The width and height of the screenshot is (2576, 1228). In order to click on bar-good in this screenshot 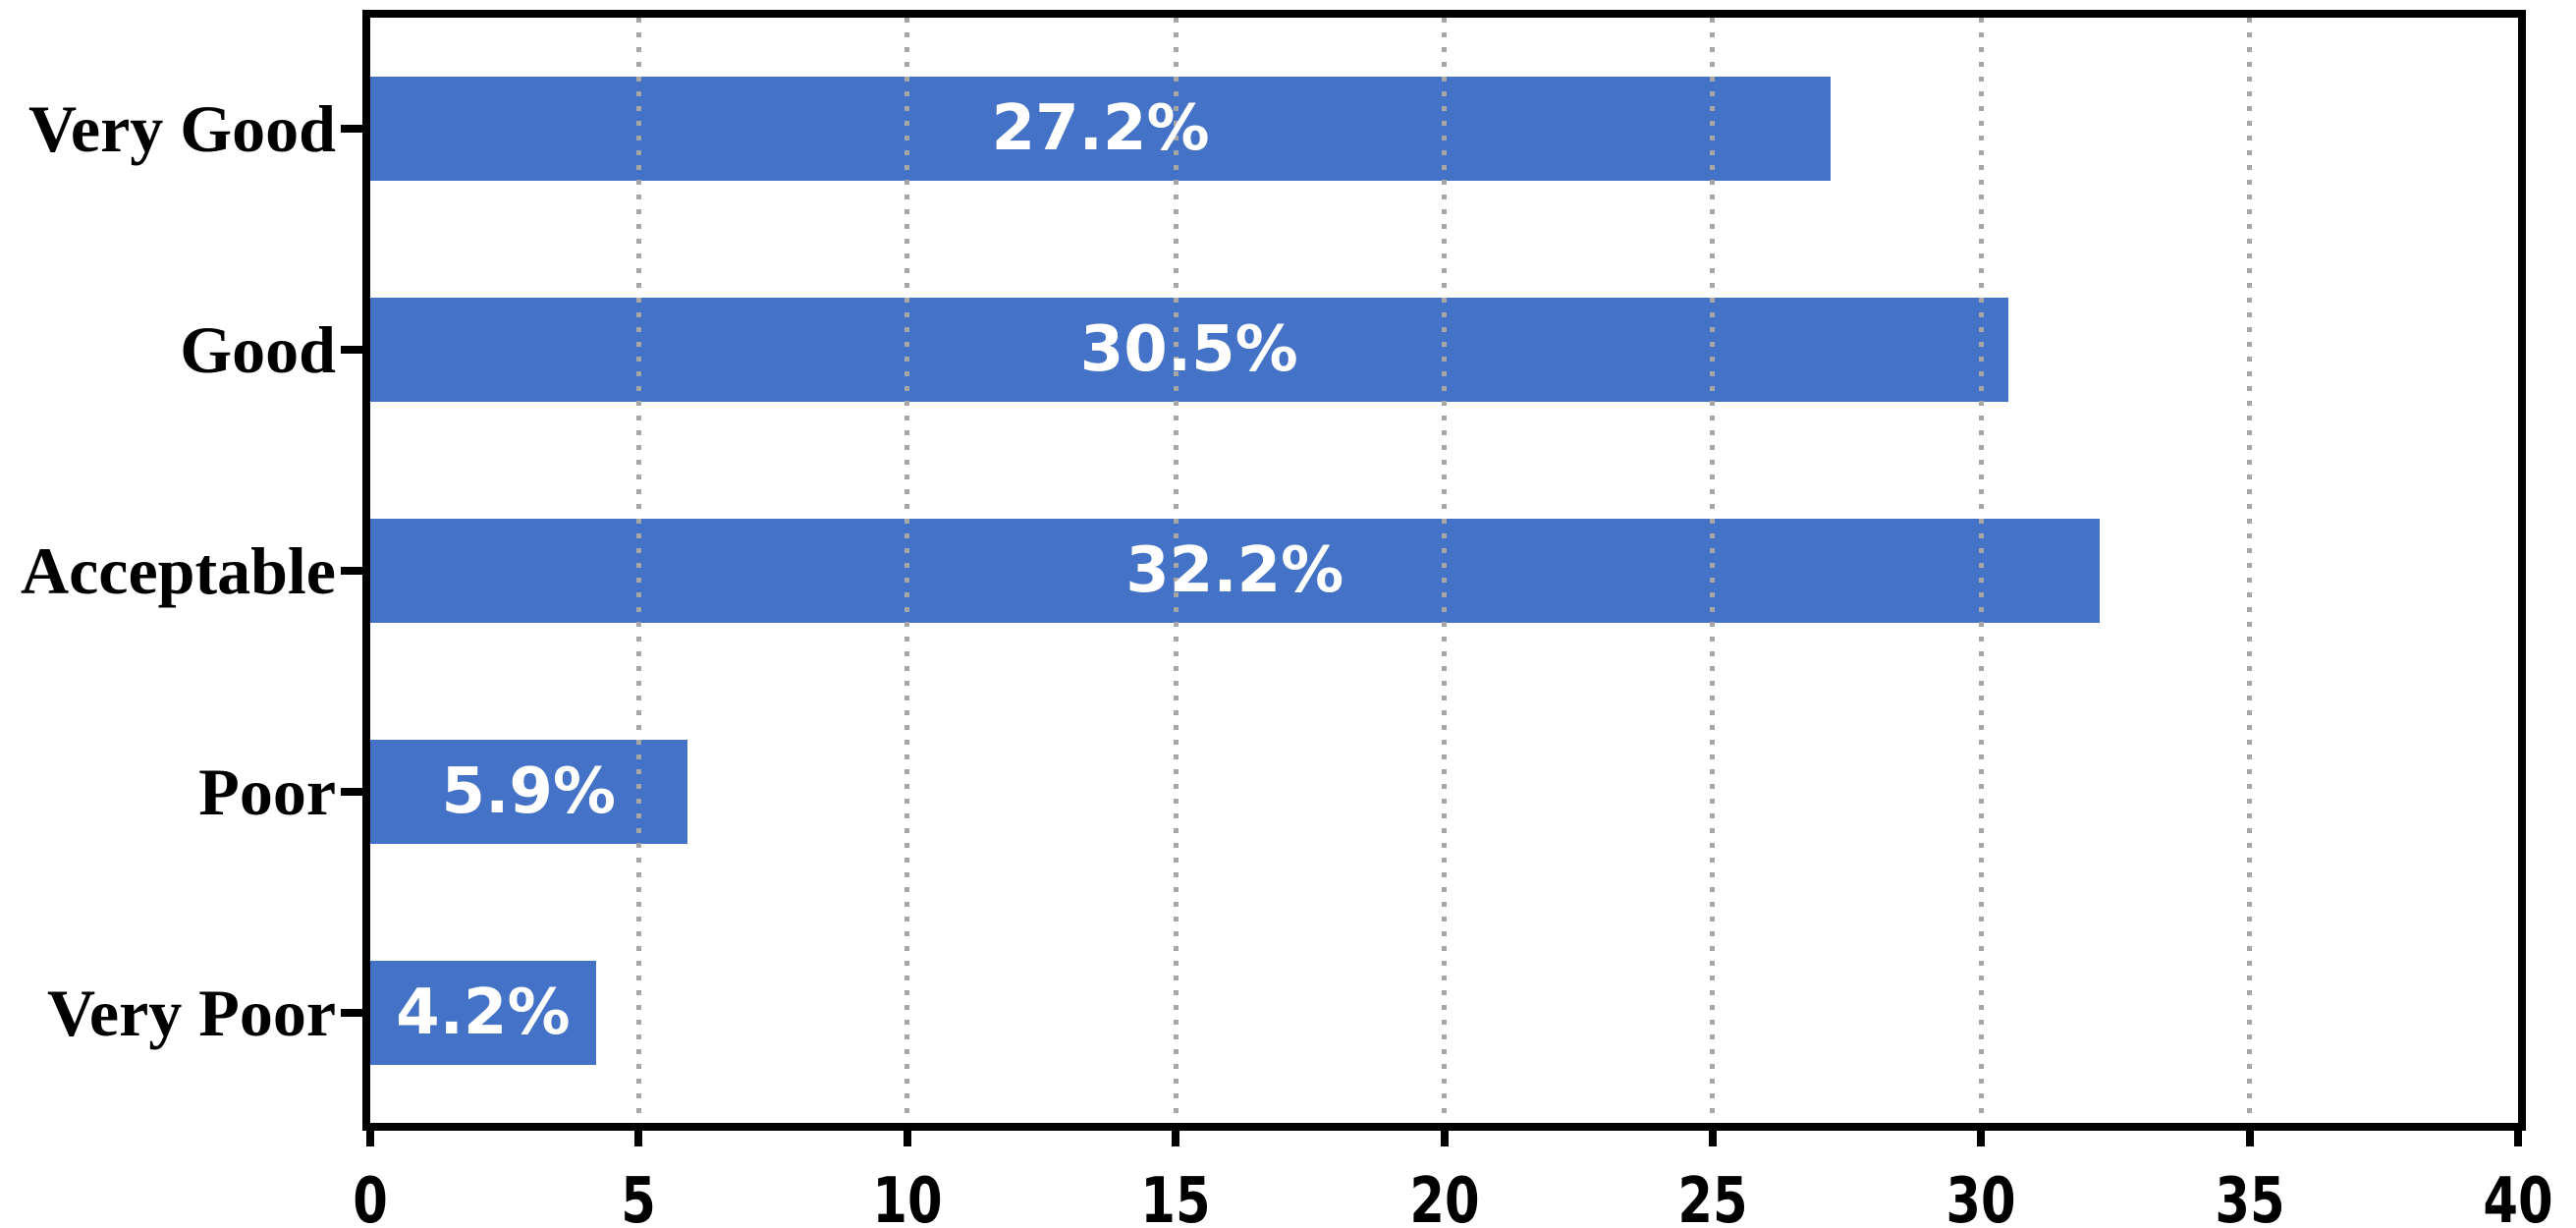, I will do `click(1189, 349)`.